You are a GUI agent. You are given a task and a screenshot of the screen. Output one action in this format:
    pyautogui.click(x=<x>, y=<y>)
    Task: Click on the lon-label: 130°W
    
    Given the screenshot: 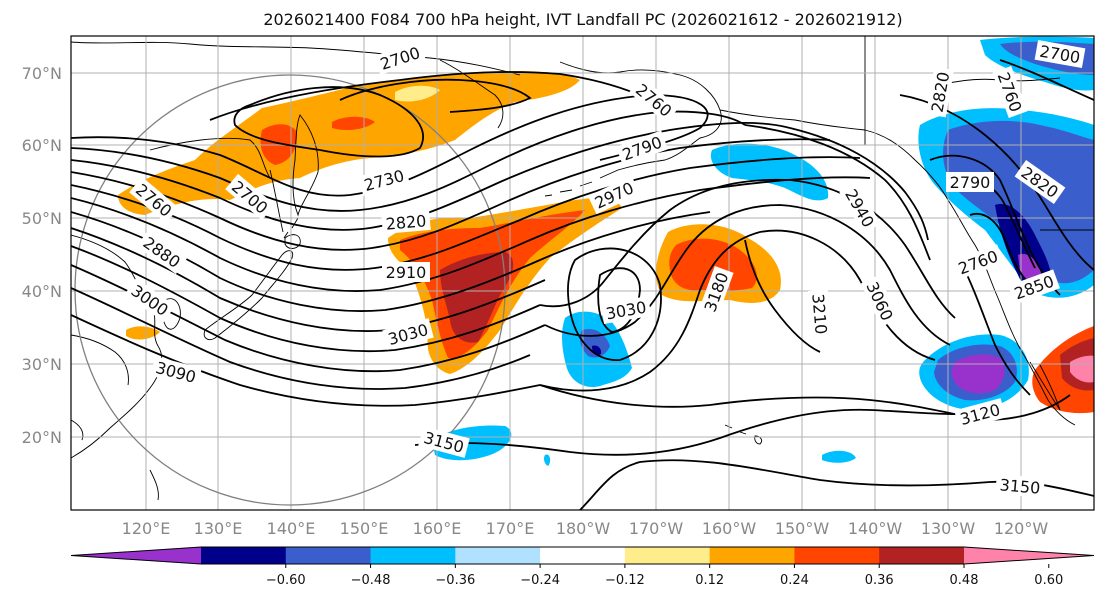 What is the action you would take?
    pyautogui.click(x=948, y=528)
    